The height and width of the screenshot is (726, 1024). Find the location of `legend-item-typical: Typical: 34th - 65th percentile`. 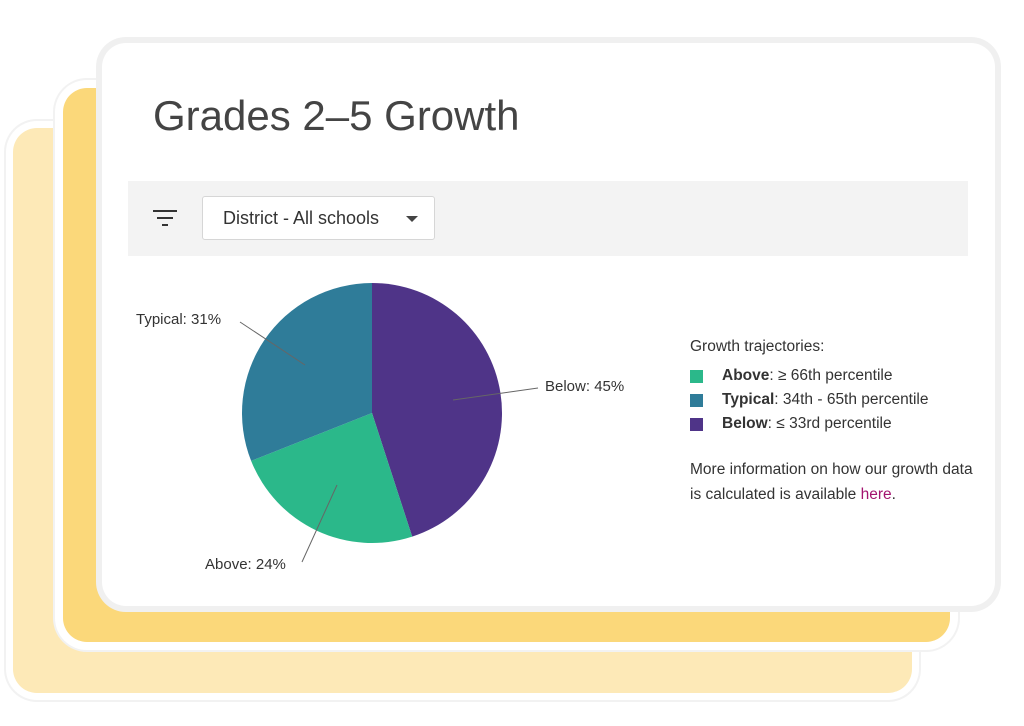

legend-item-typical: Typical: 34th - 65th percentile is located at coordinates (809, 400).